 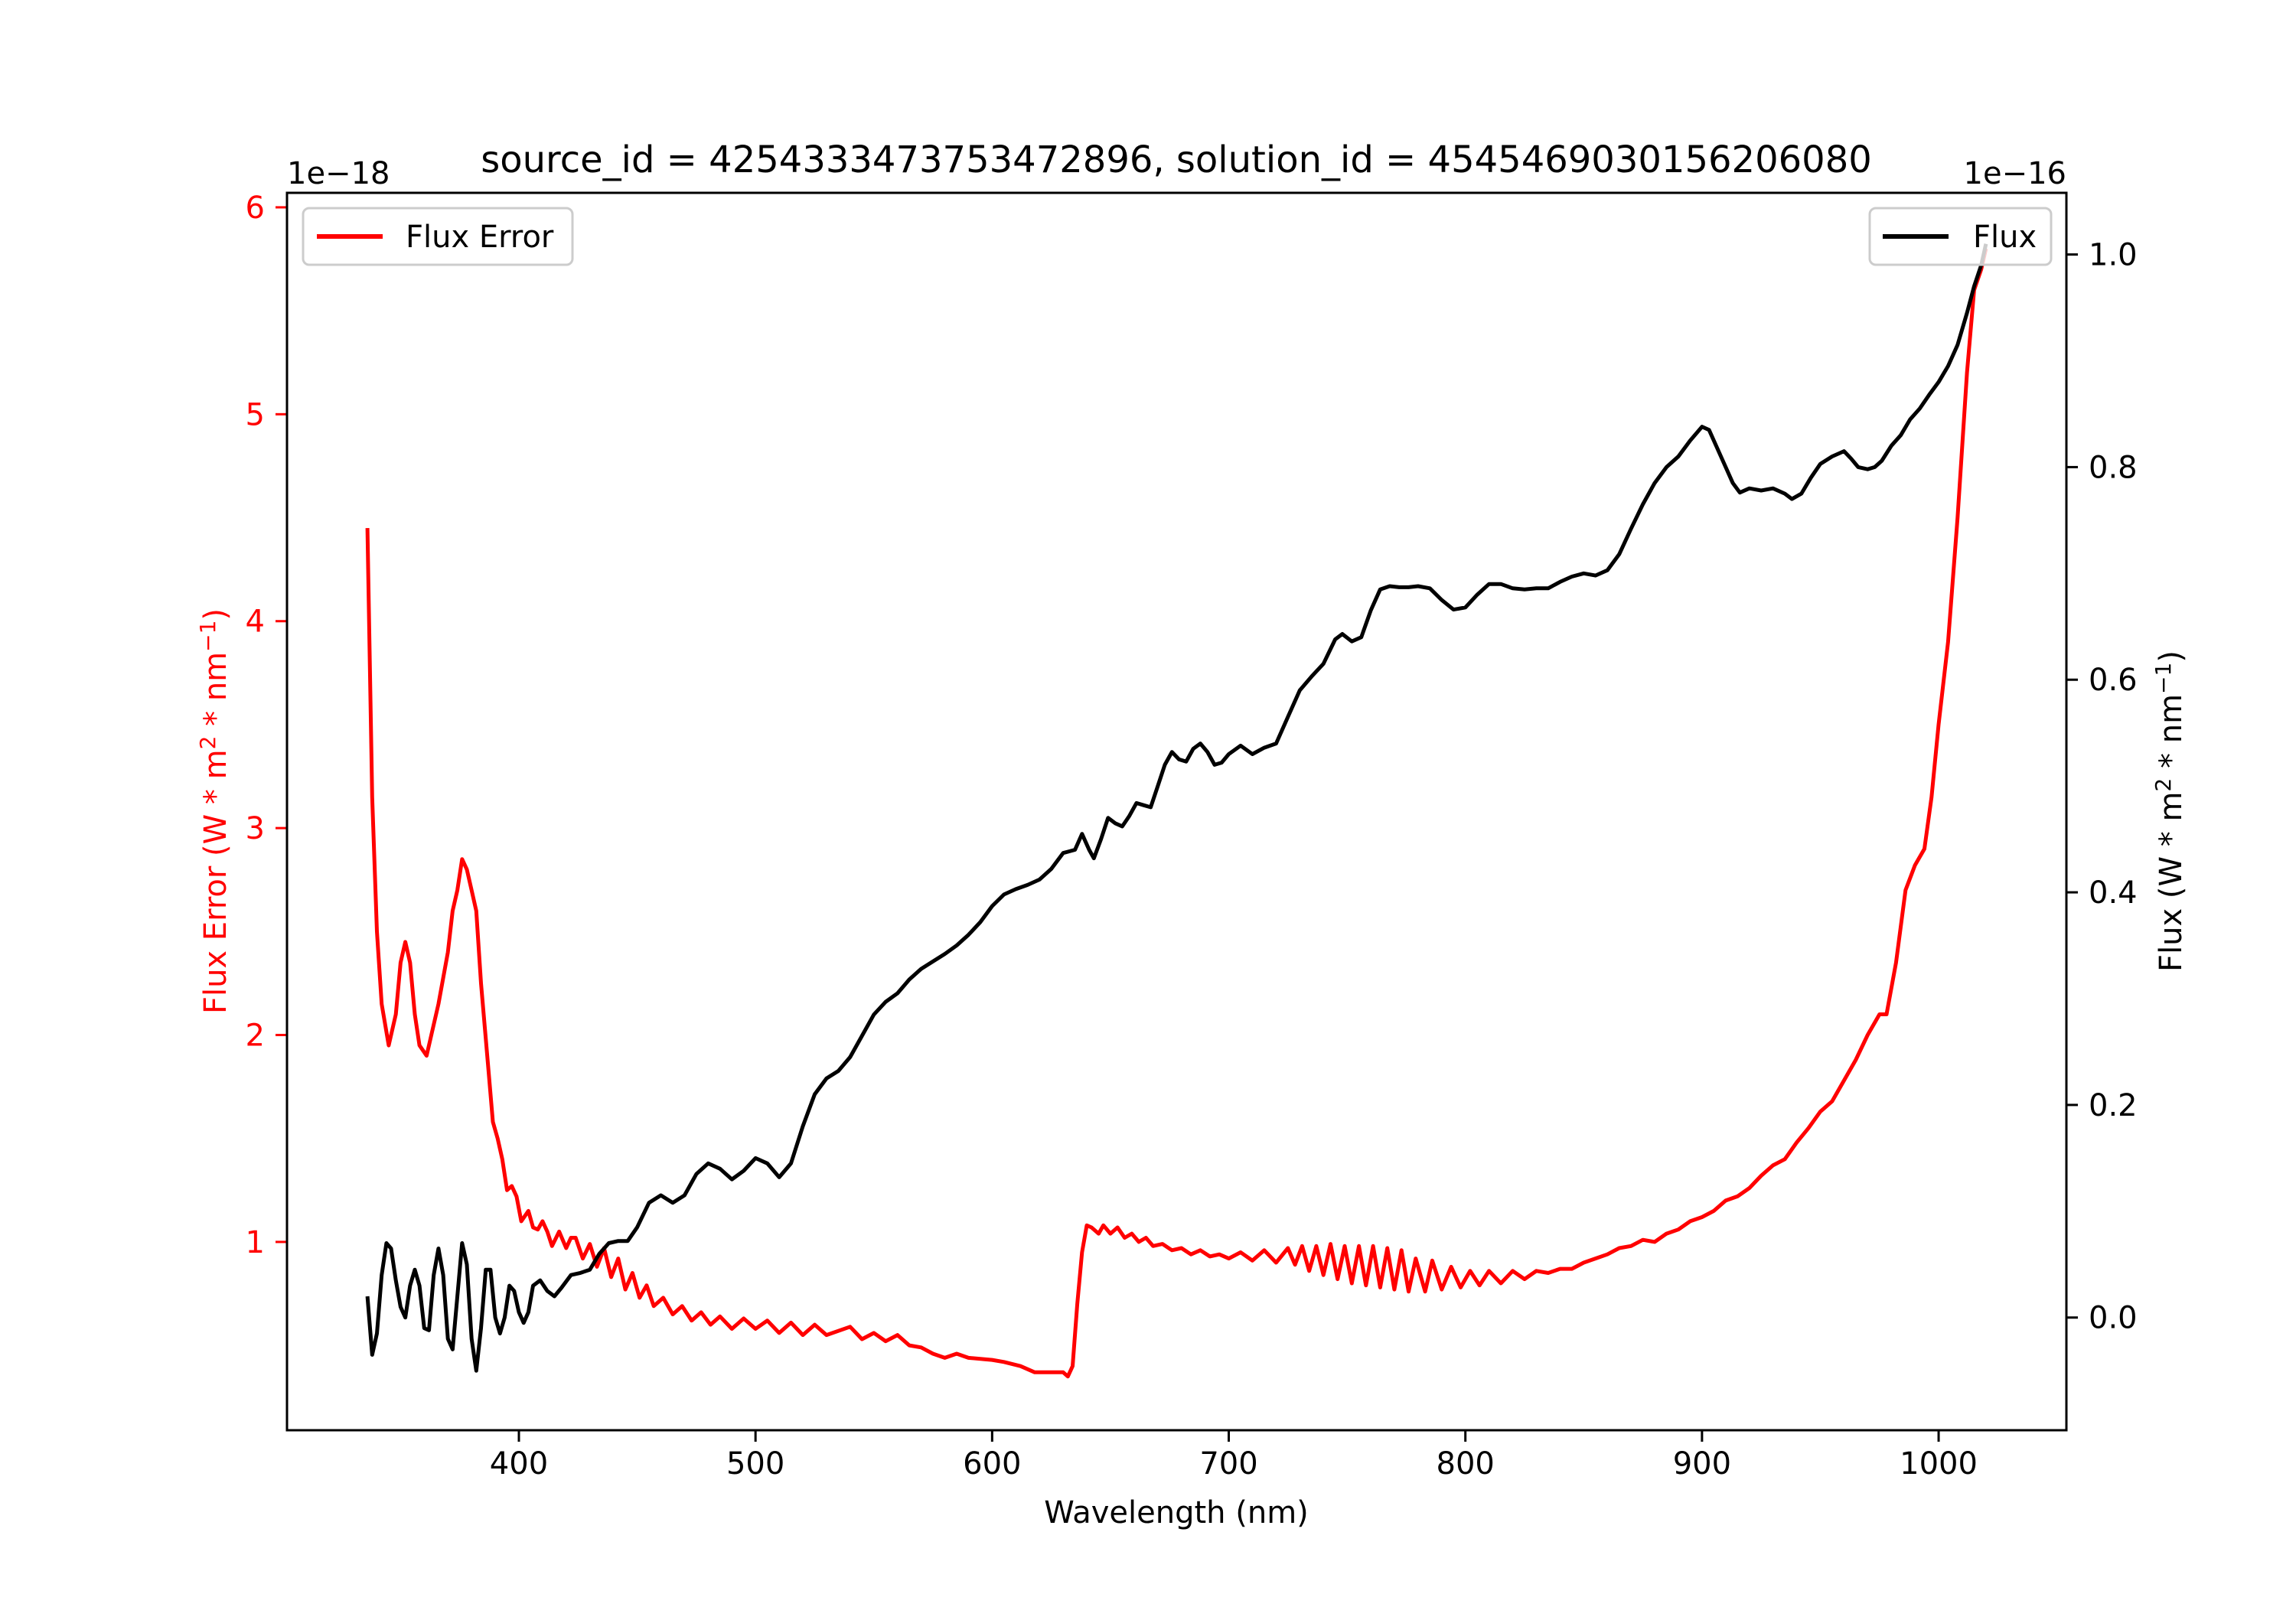 I want to click on x-axis-label: Wavelength (nm), so click(x=1176, y=1512).